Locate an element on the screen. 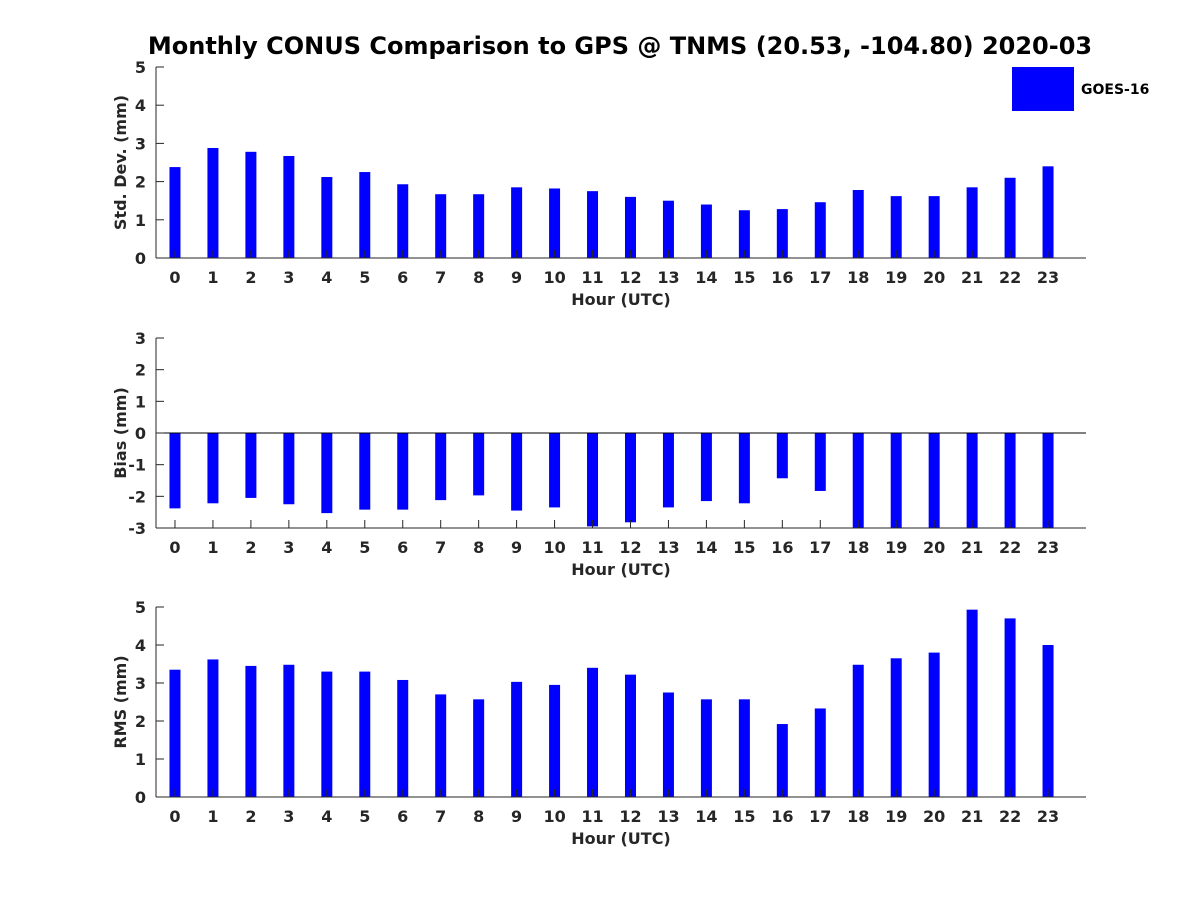  std-dev-ytick-label: 1 is located at coordinates (140, 220).